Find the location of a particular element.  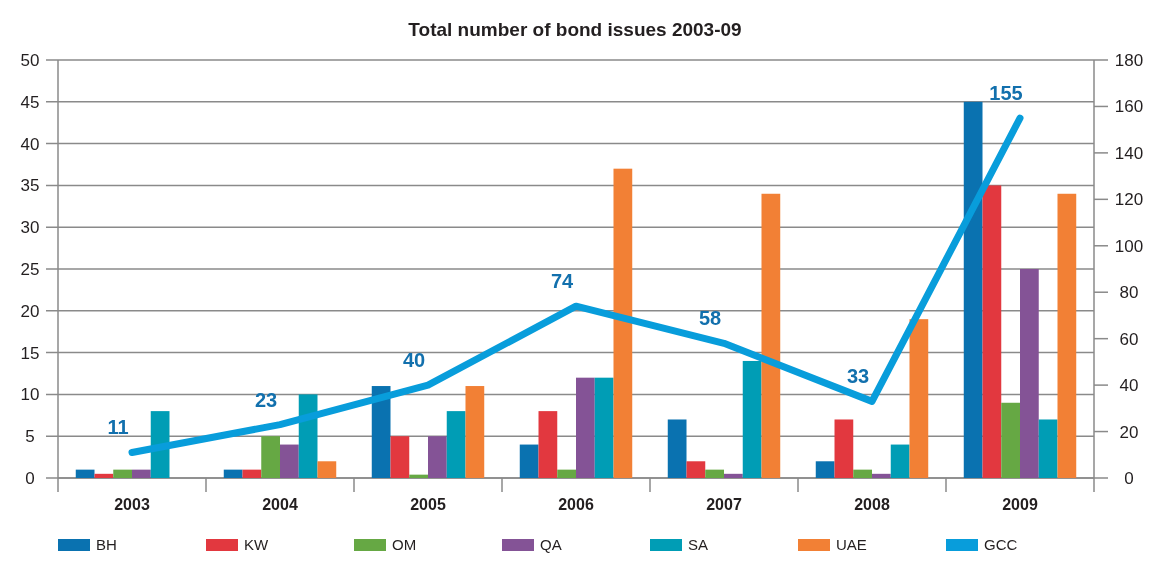

data-label: 155 is located at coordinates (1006, 93).